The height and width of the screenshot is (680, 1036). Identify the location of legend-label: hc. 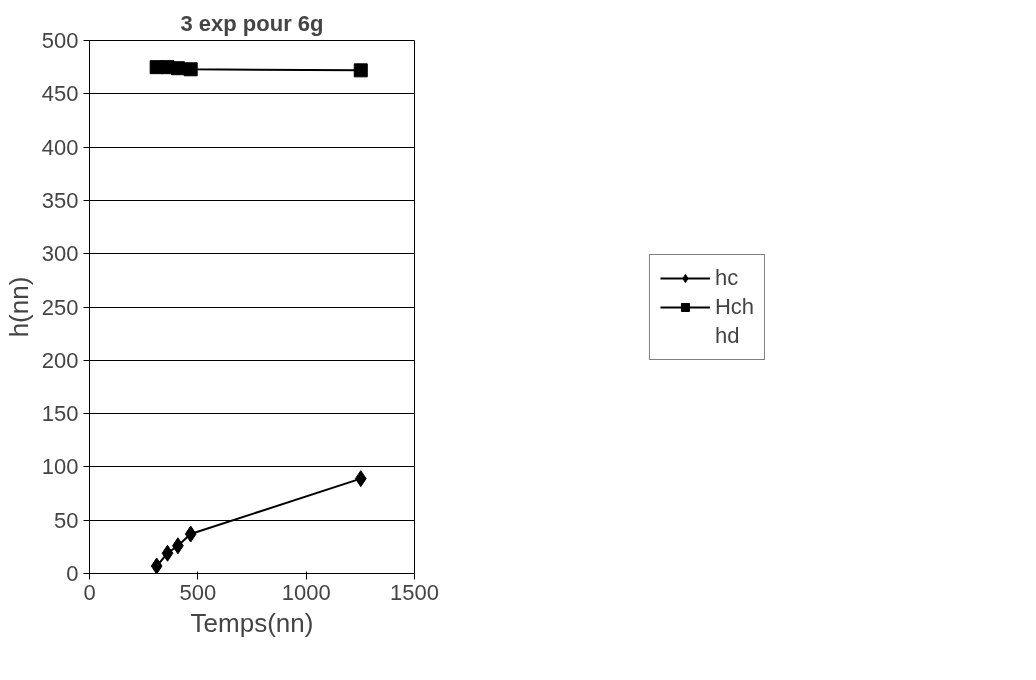
(726, 277).